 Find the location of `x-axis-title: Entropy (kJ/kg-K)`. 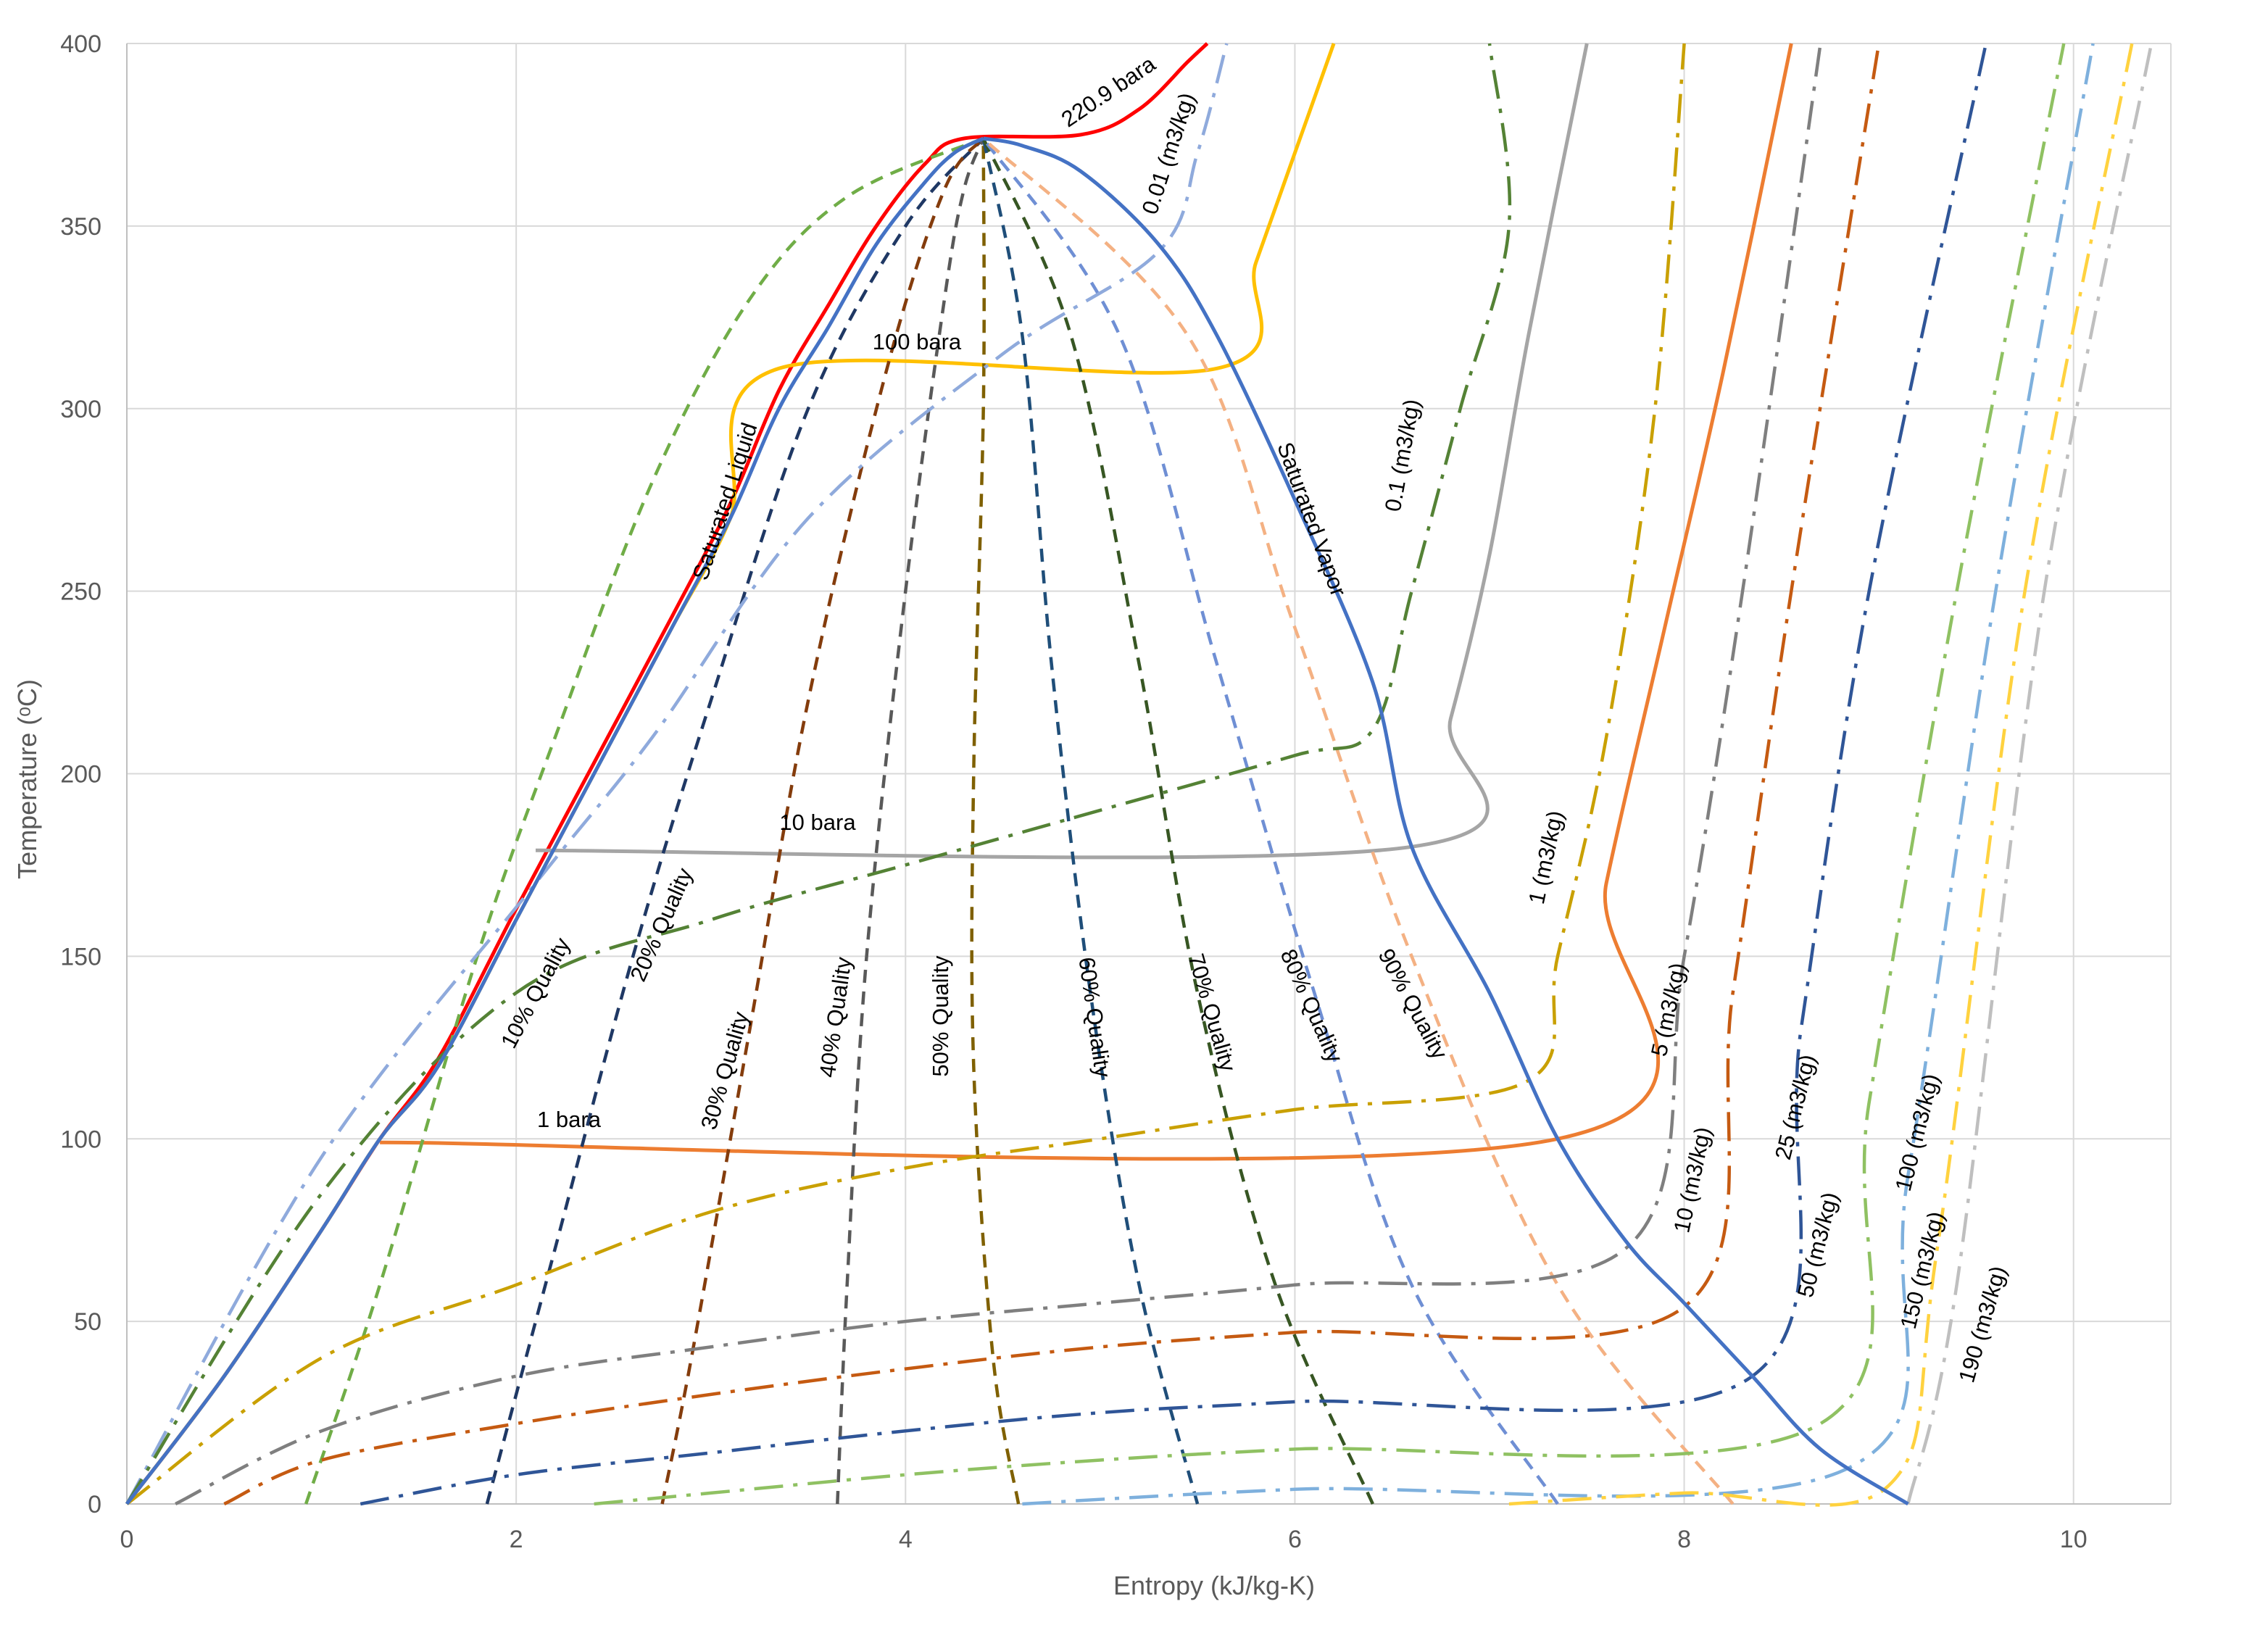

x-axis-title: Entropy (kJ/kg-K) is located at coordinates (1214, 1585).